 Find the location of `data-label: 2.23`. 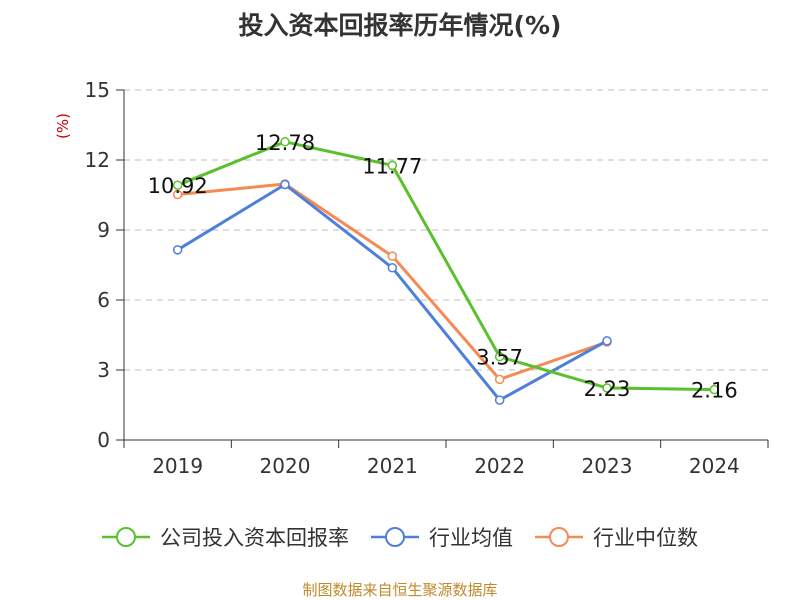

data-label: 2.23 is located at coordinates (607, 389).